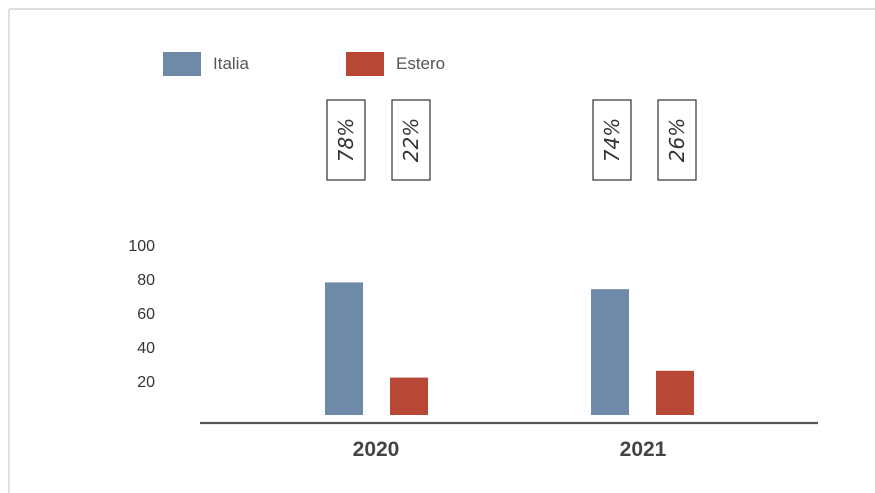 The image size is (875, 493). I want to click on data-label-italia-2020: 78%, so click(346, 140).